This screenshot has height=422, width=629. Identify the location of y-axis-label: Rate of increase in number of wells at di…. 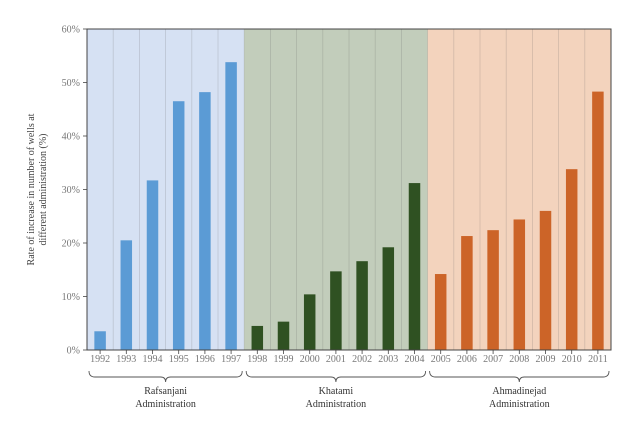
(37, 189).